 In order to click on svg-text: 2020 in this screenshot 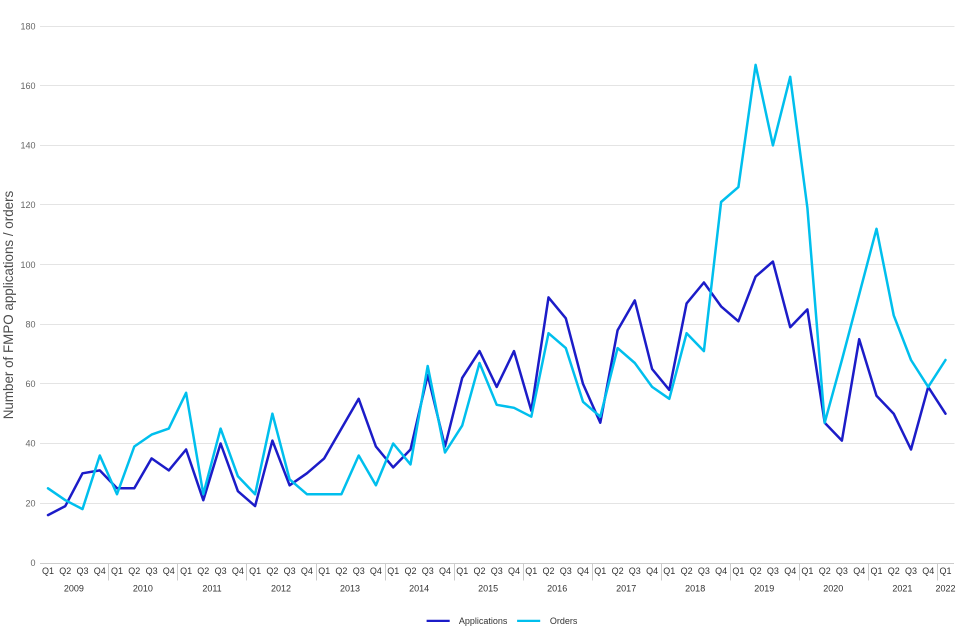, I will do `click(833, 588)`.